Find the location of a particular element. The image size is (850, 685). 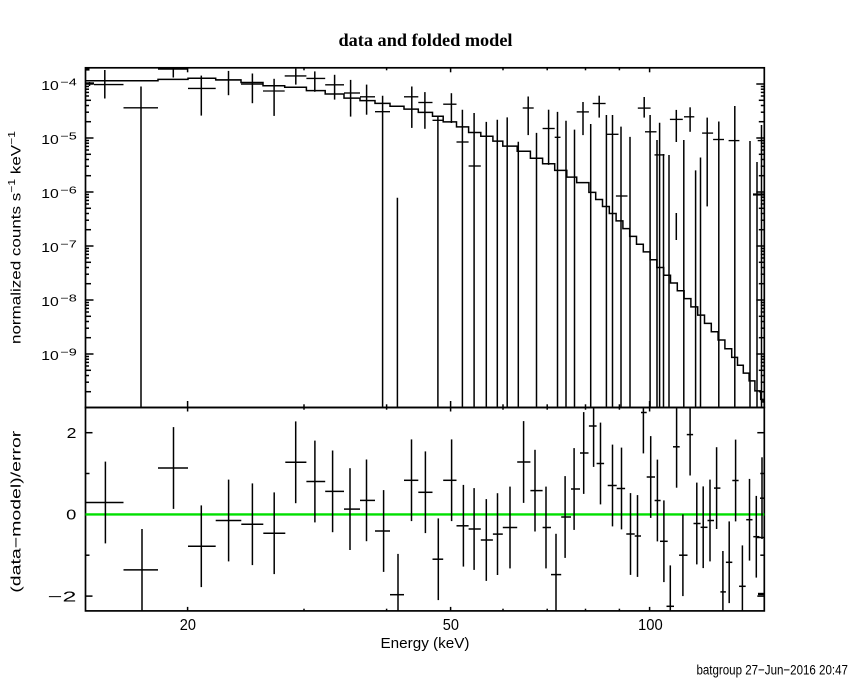

svg-text: −7 is located at coordinates (68, 245).